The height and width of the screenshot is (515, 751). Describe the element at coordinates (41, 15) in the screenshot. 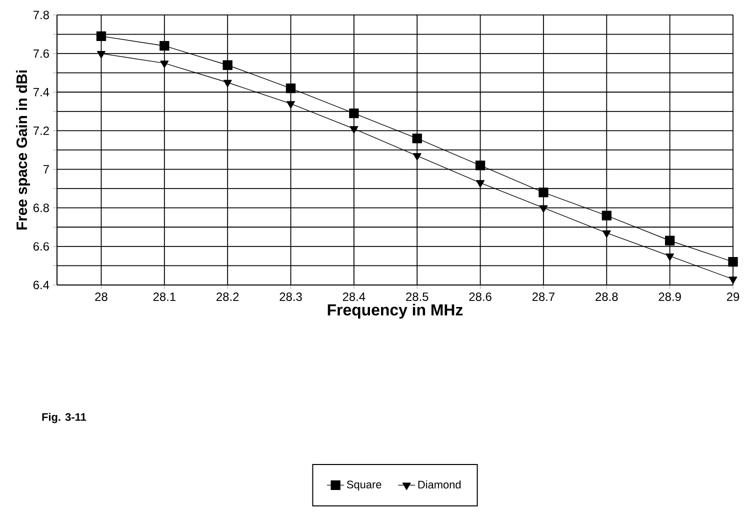

I see `y-tick-label: 7.8` at that location.